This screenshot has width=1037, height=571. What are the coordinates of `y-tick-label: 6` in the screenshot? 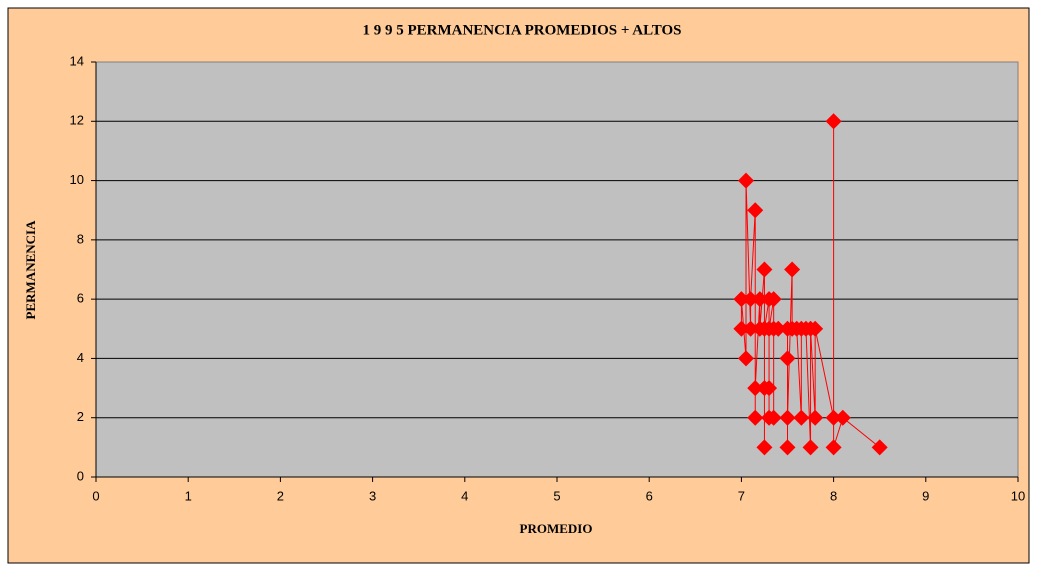 It's located at (80, 298).